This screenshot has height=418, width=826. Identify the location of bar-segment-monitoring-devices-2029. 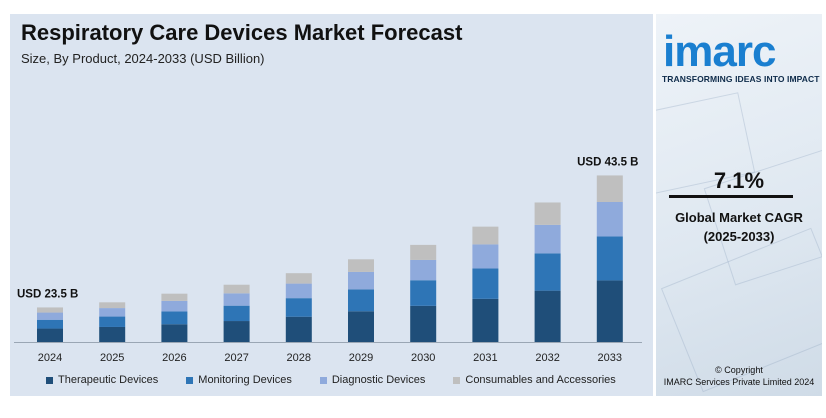
(361, 300).